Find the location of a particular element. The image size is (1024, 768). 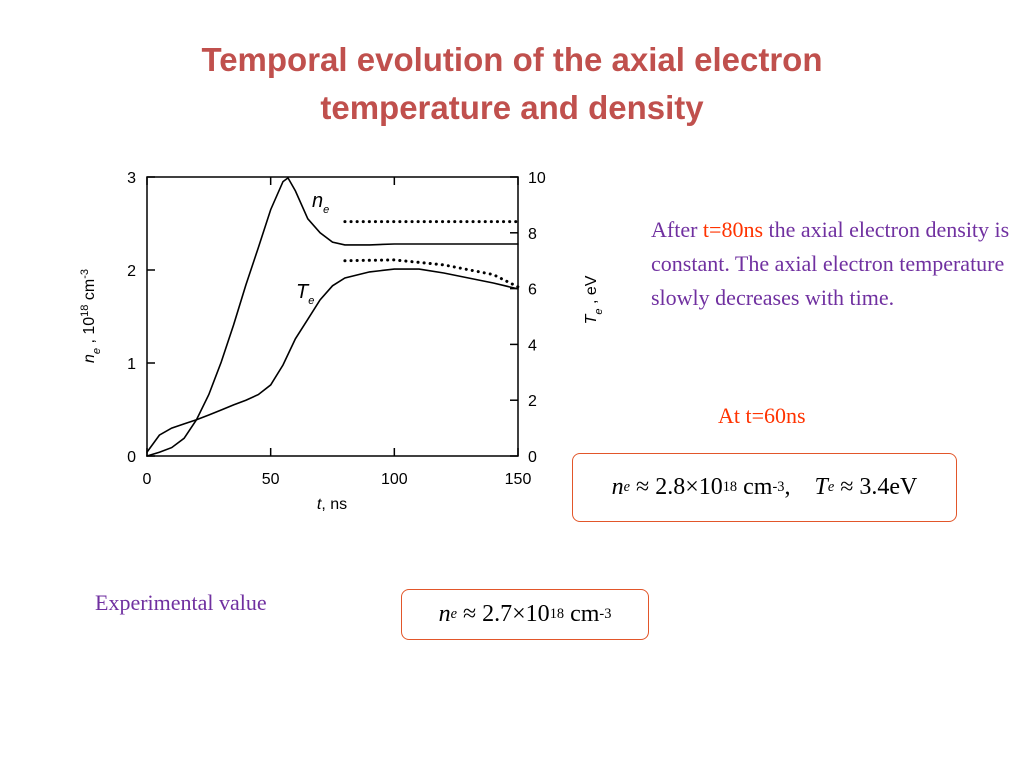

text-part: , ns is located at coordinates (334, 504).